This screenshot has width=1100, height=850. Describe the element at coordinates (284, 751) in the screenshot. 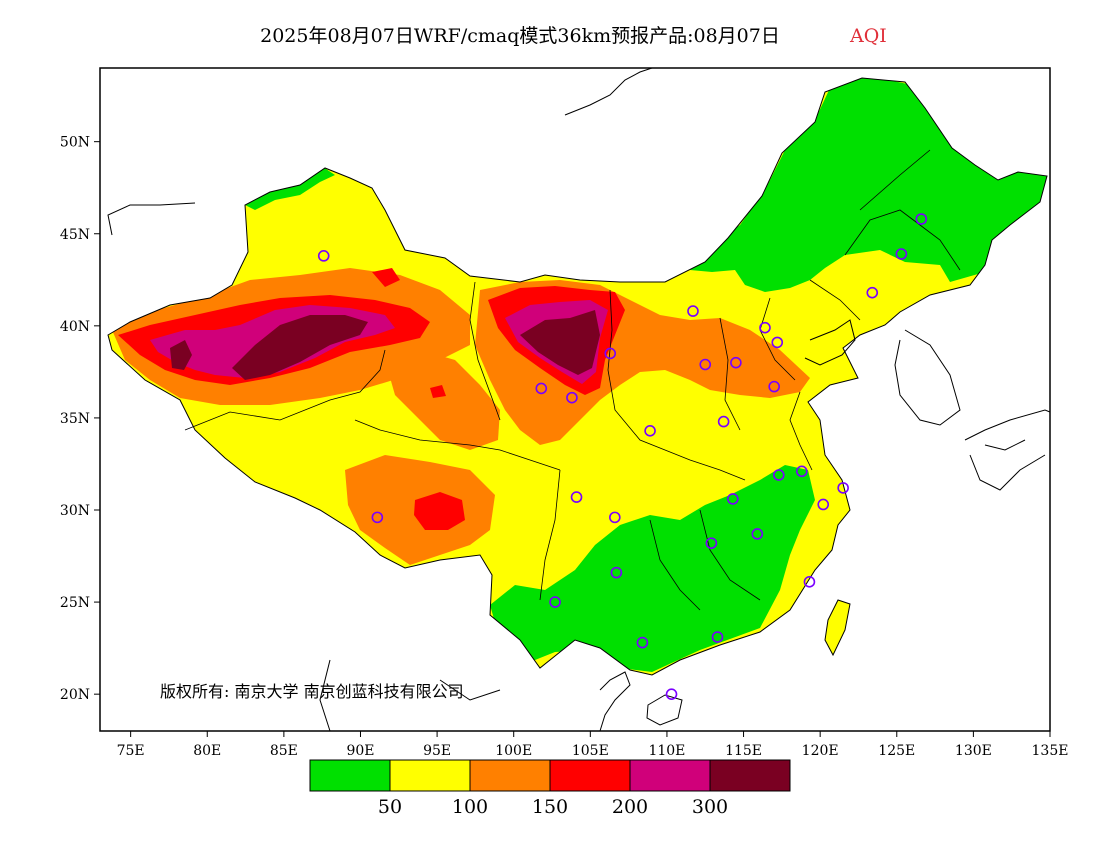

I see `x-tick-label: 85E` at that location.